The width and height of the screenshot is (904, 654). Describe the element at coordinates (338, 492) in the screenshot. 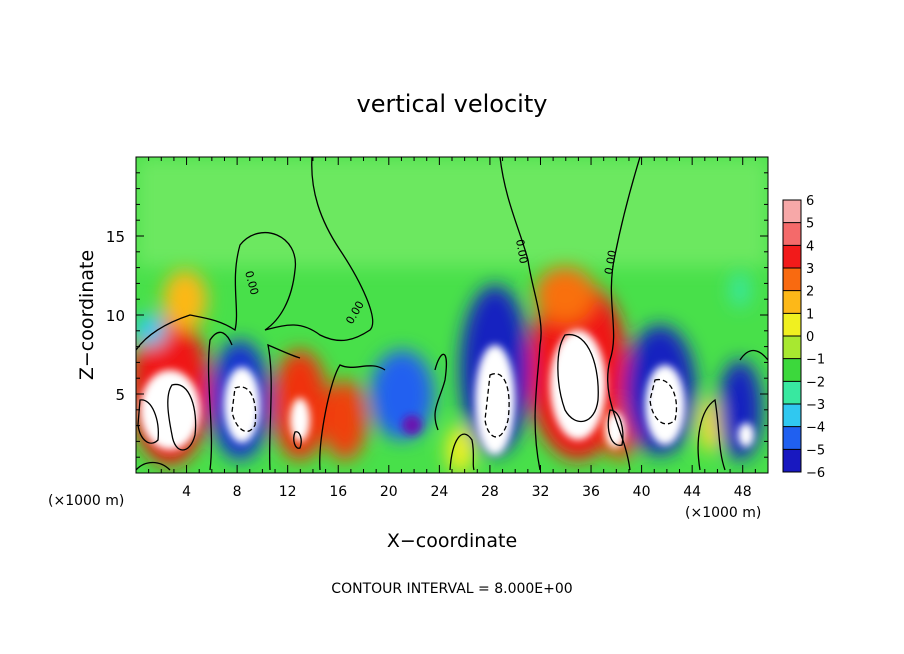

I see `x-tick-label: 16` at that location.